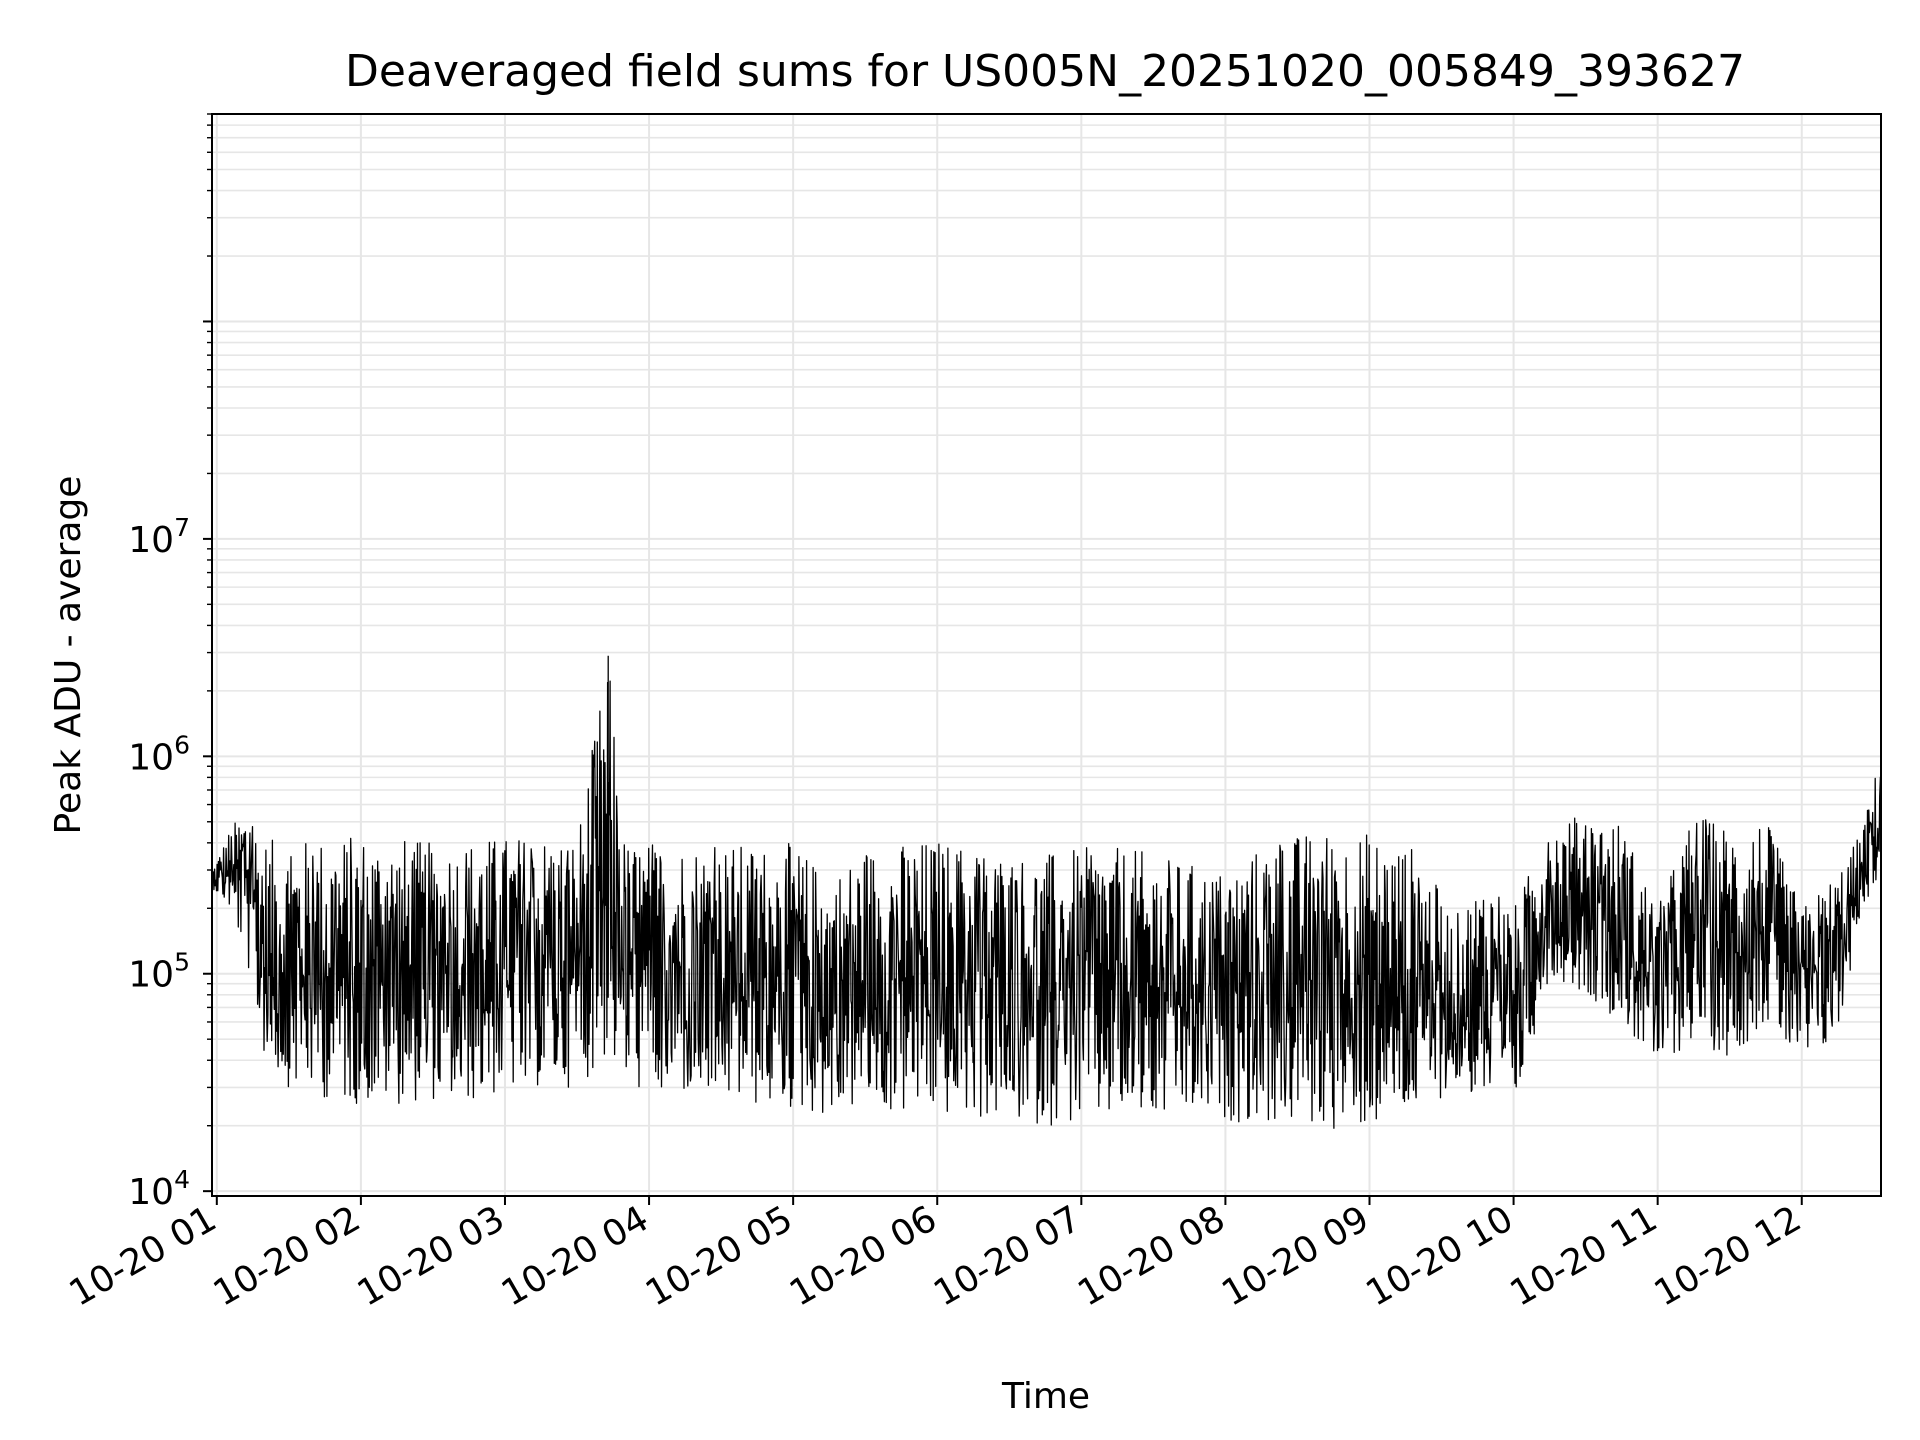  What do you see at coordinates (1728, 1256) in the screenshot?
I see `x-tick-label: 10-20 12` at bounding box center [1728, 1256].